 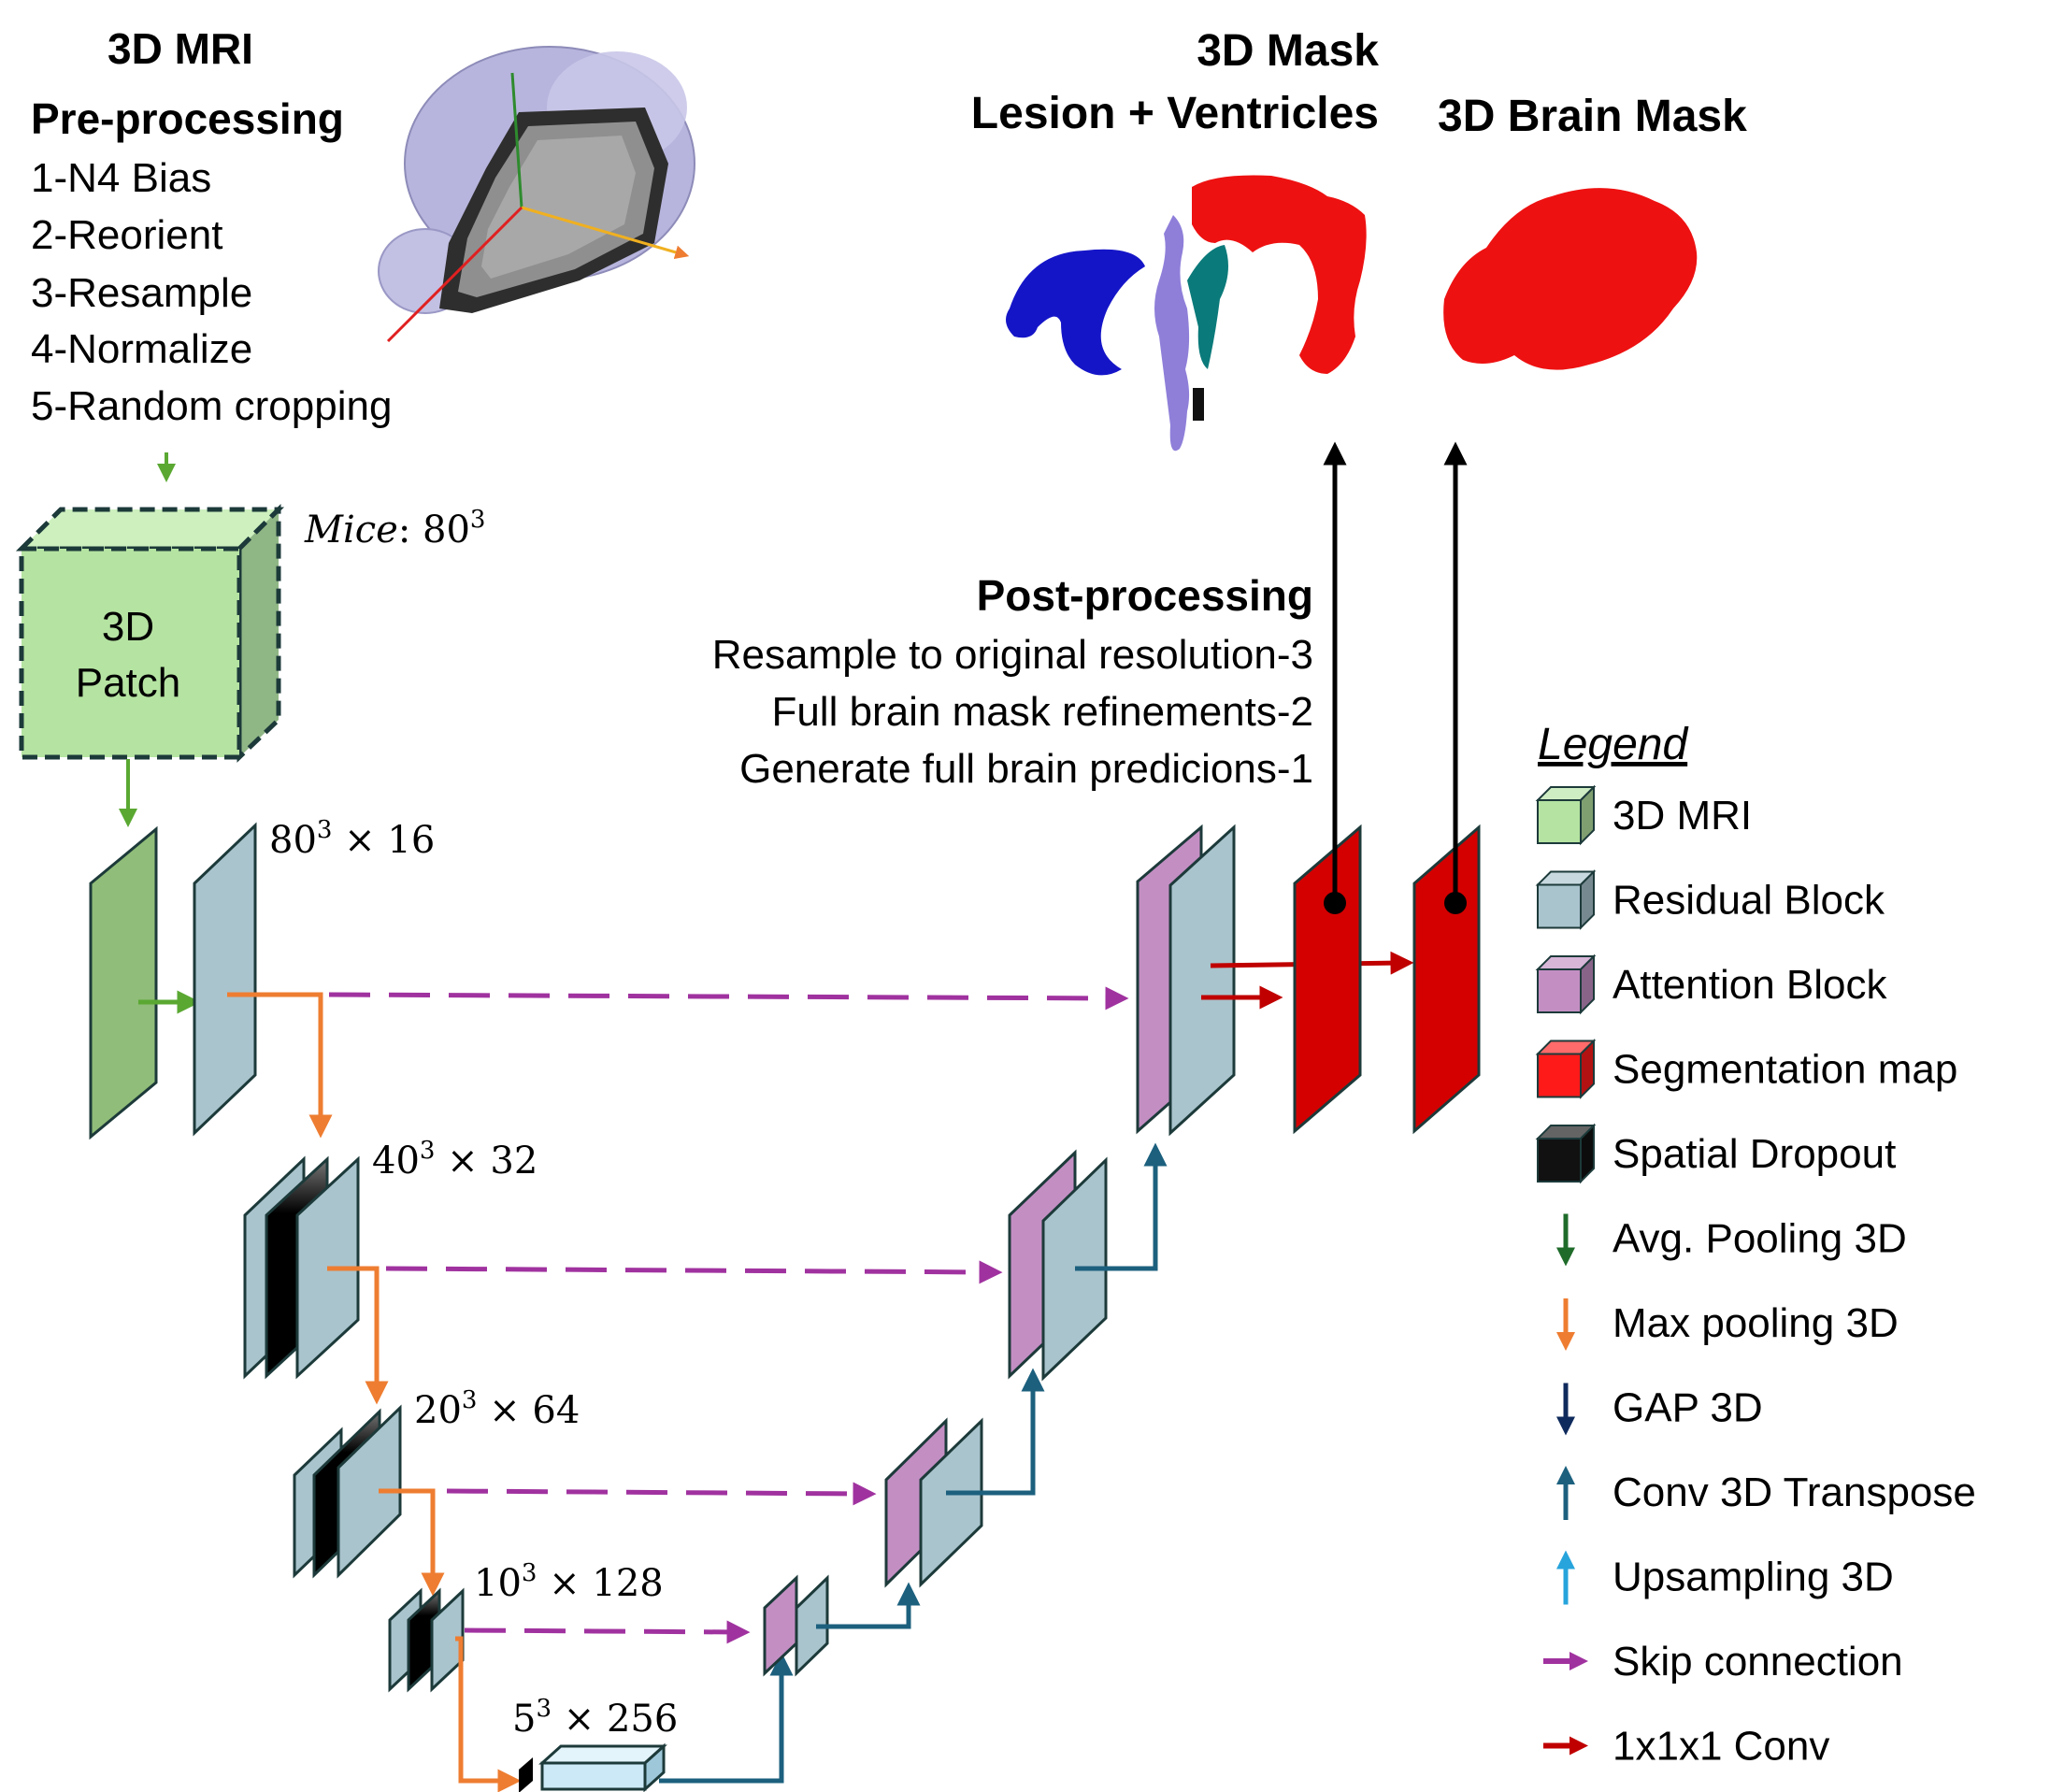 I want to click on legend-item: Segmentation map, so click(x=1746, y=1069).